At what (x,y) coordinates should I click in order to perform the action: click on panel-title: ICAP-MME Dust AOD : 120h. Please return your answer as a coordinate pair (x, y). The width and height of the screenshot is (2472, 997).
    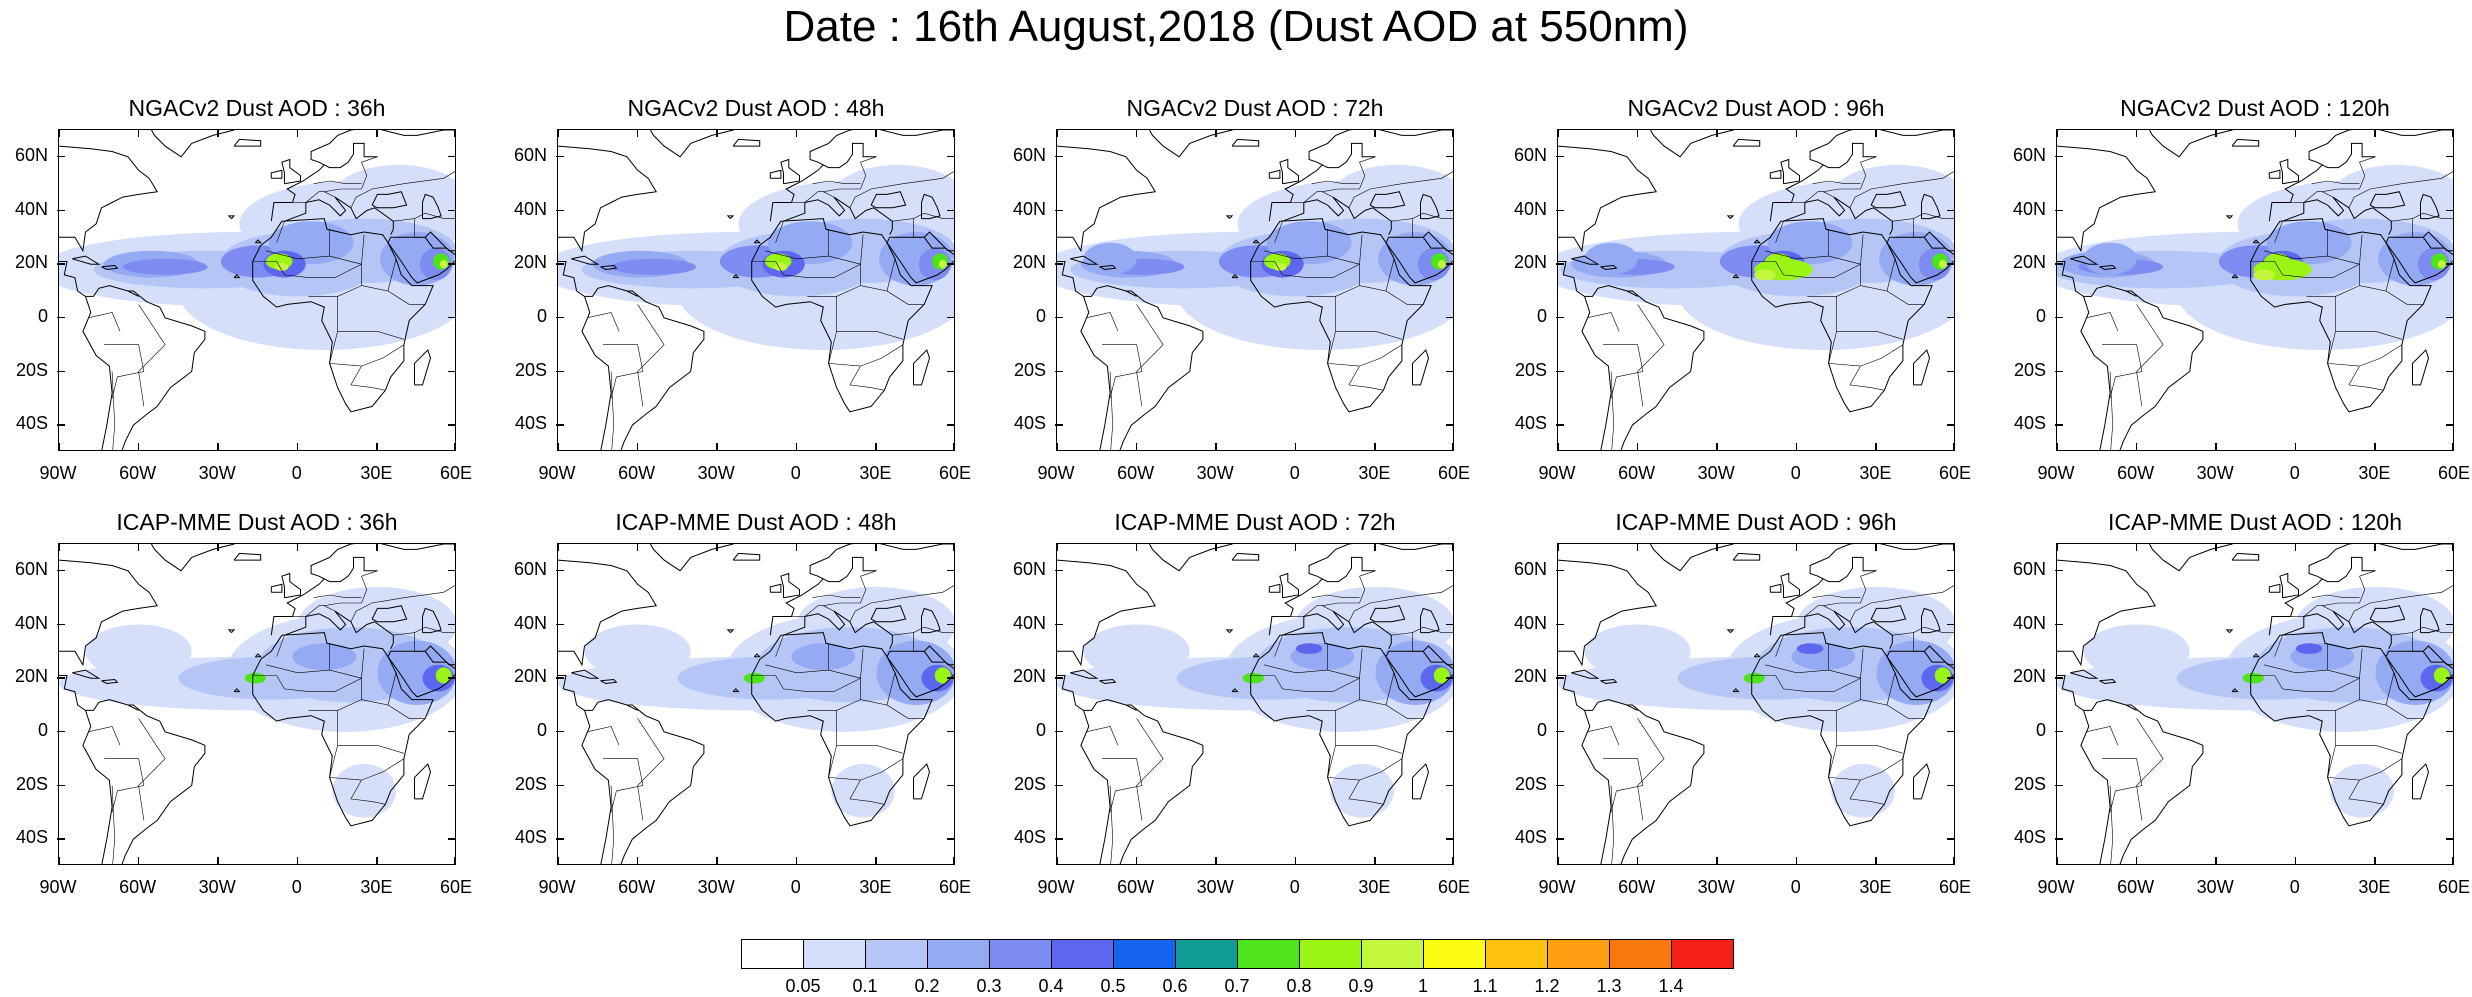
    Looking at the image, I should click on (2255, 522).